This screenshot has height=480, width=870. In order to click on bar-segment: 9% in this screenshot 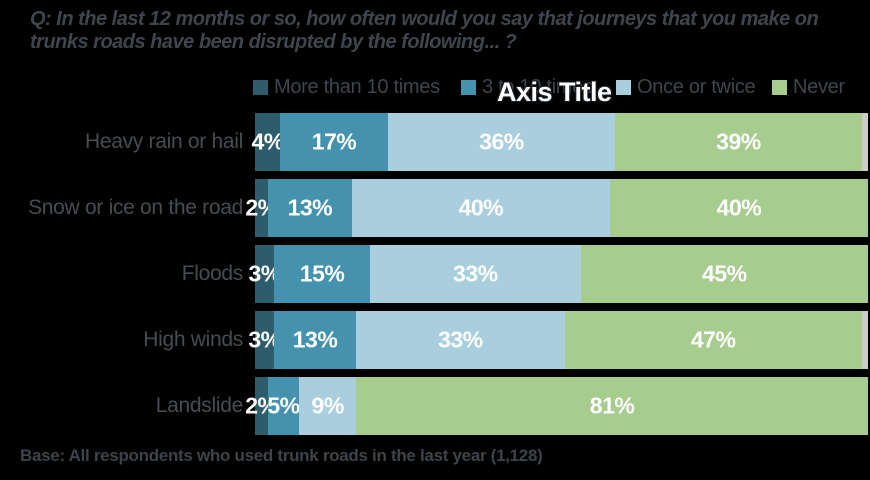, I will do `click(328, 406)`.